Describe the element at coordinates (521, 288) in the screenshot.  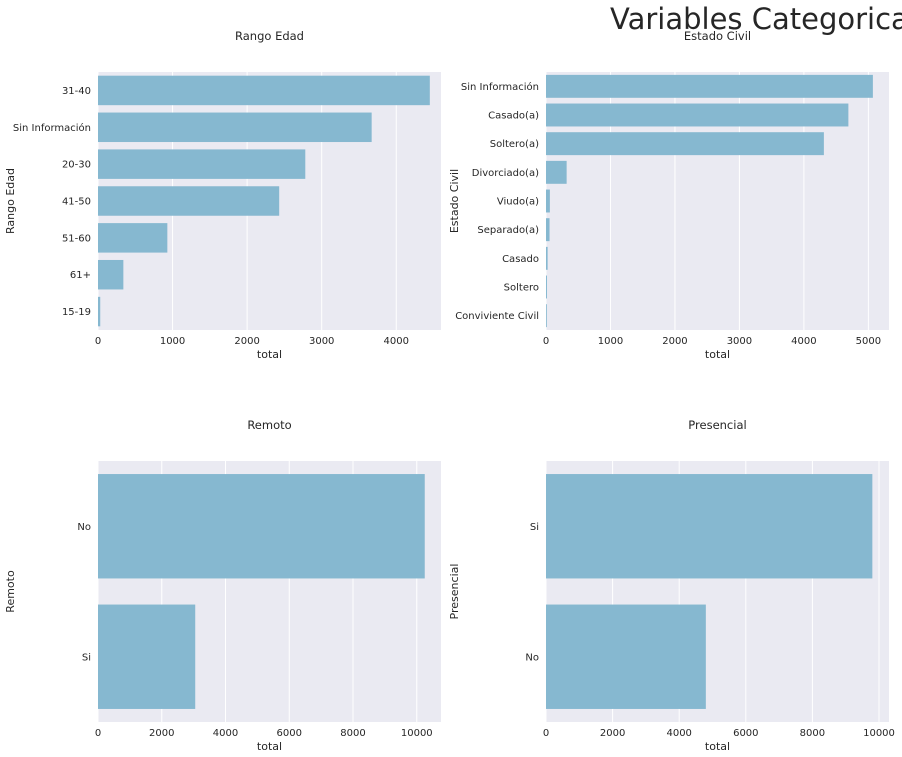
I see `chart2-ytick-label-7: Soltero` at that location.